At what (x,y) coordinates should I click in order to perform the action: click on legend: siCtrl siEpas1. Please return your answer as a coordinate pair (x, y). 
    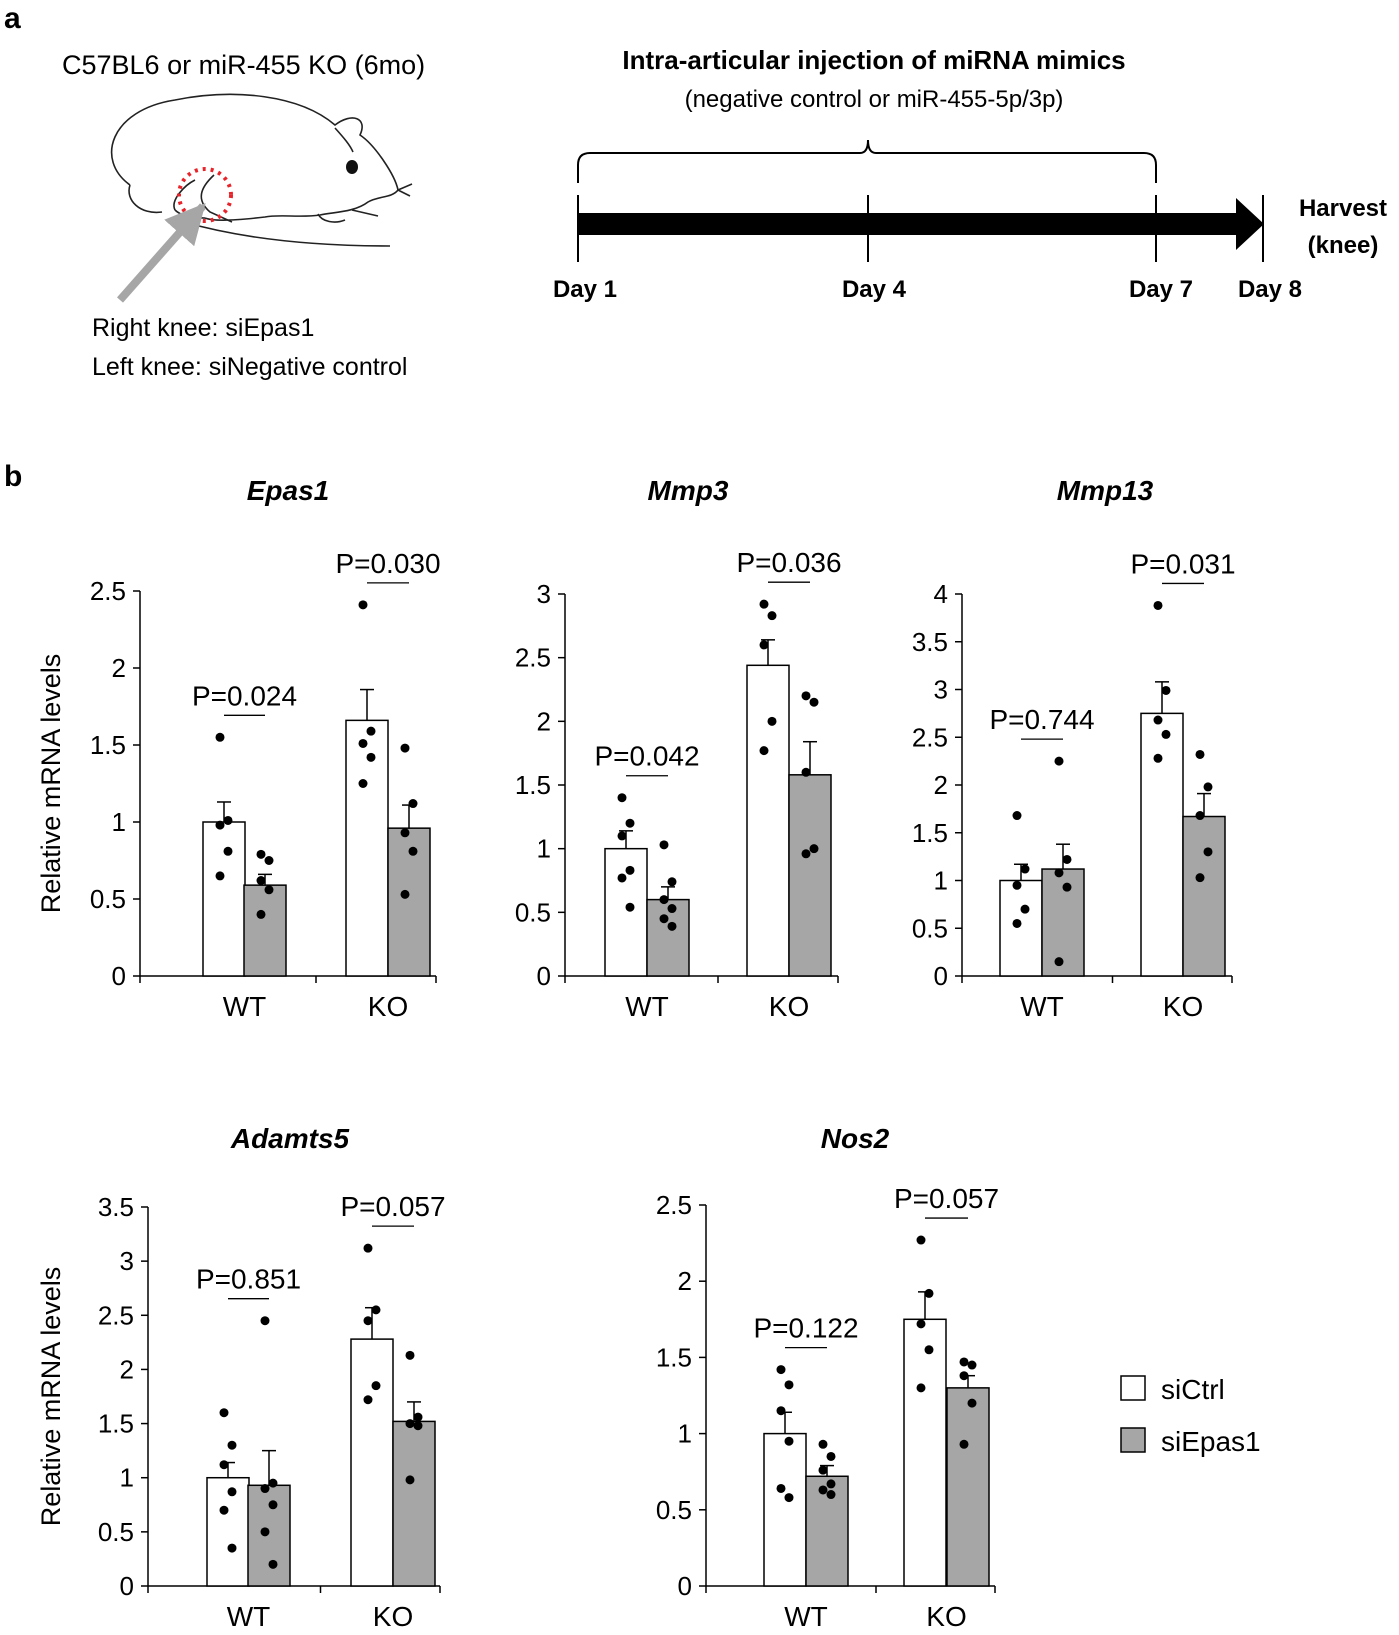
    Looking at the image, I should click on (1190, 1415).